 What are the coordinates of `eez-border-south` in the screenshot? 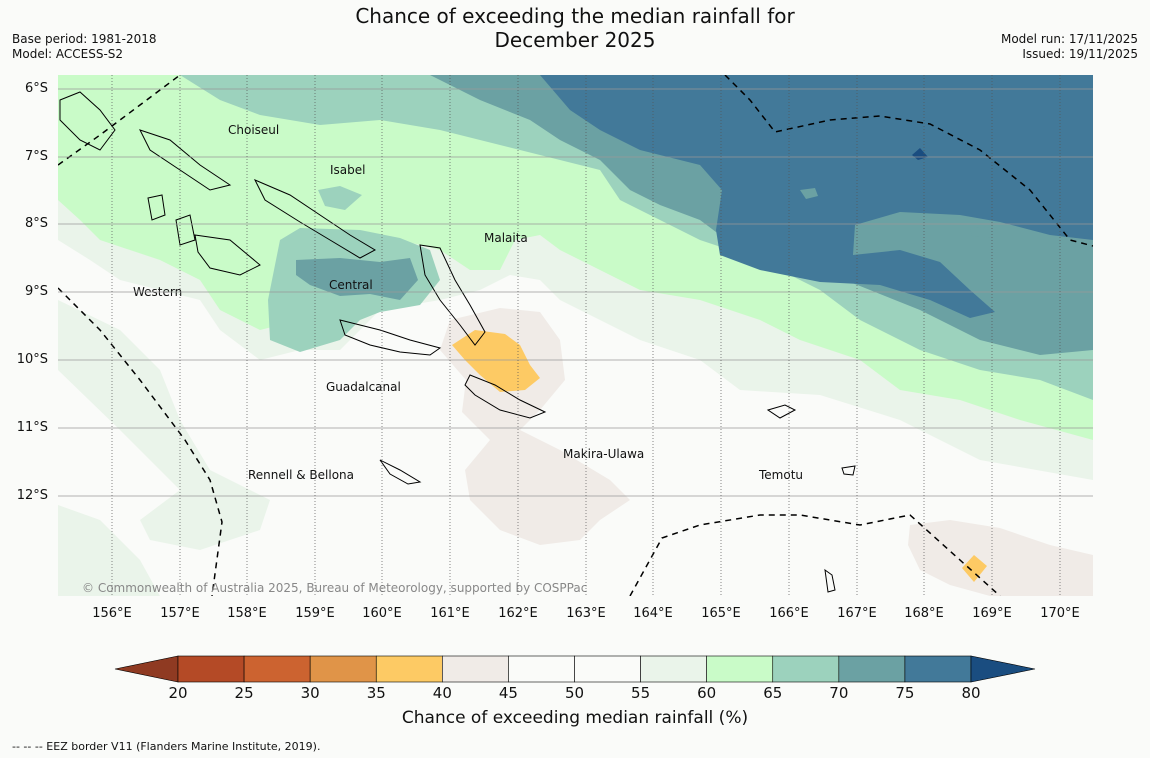 It's located at (815, 555).